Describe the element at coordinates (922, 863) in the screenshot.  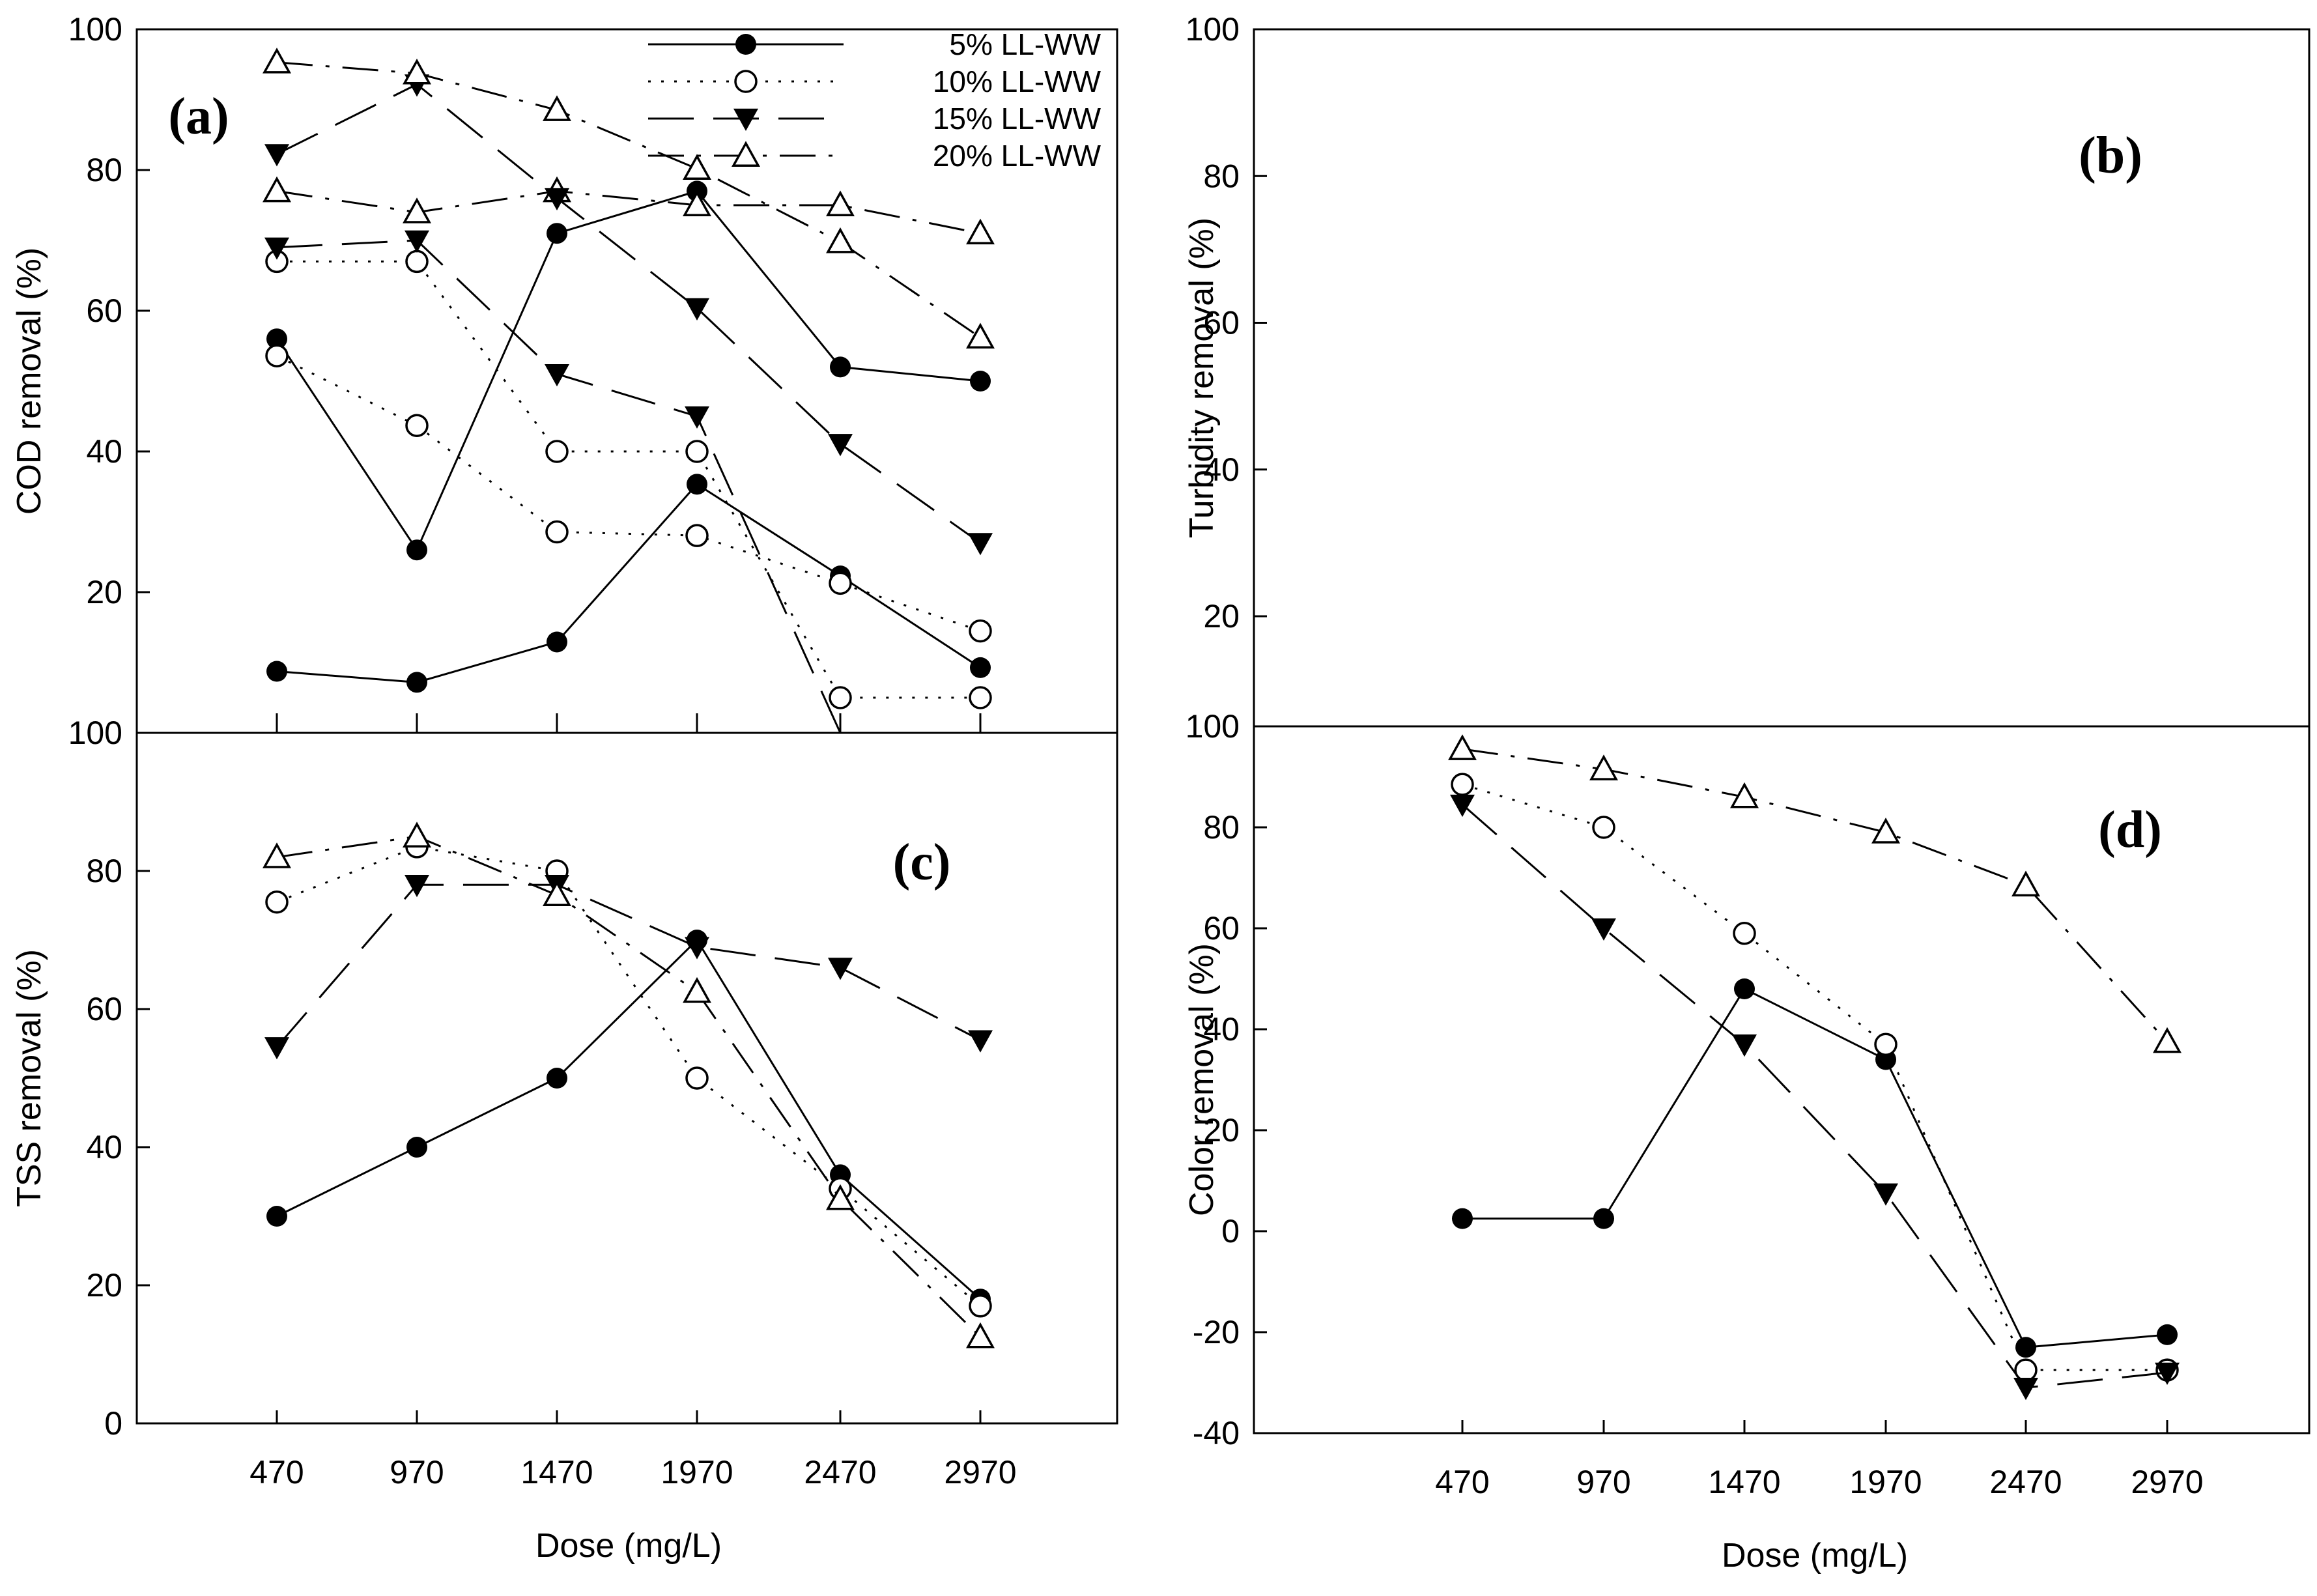
I see `panel-label: (c)` at that location.